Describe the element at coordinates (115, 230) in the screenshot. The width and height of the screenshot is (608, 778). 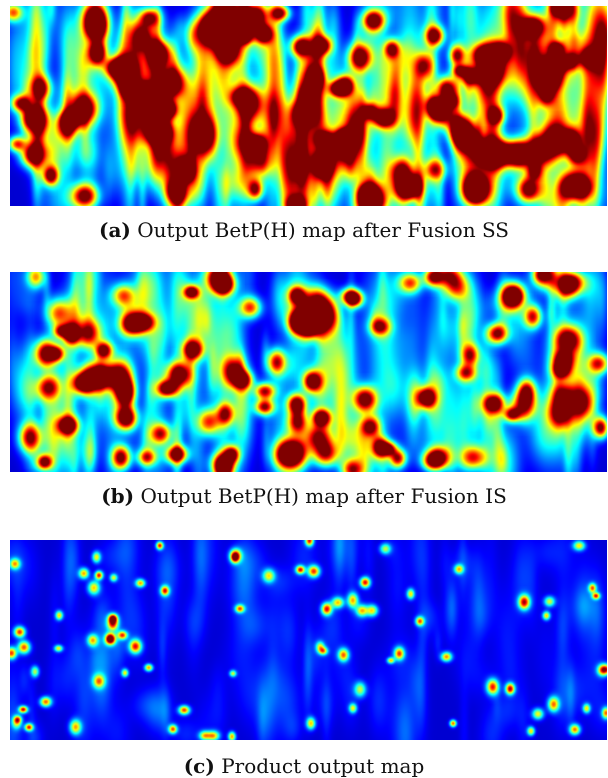
I see `caption-tag-a: (a)` at that location.